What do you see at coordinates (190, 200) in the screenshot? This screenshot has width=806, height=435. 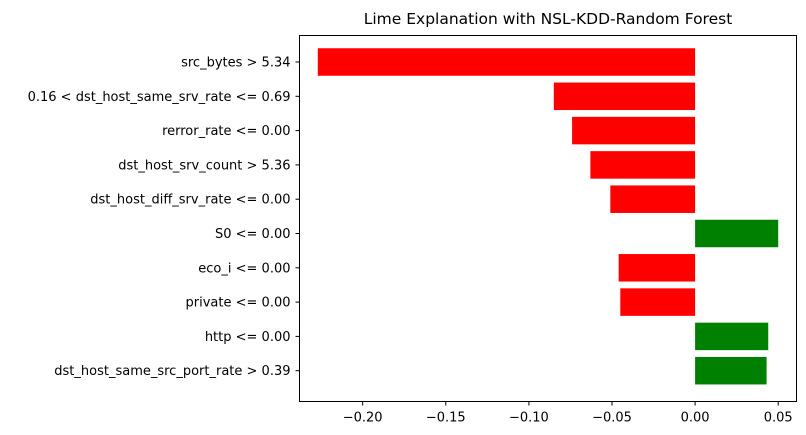 I see `y-tick-label-4: dst_host_diff_srv_rate <= 0.00` at bounding box center [190, 200].